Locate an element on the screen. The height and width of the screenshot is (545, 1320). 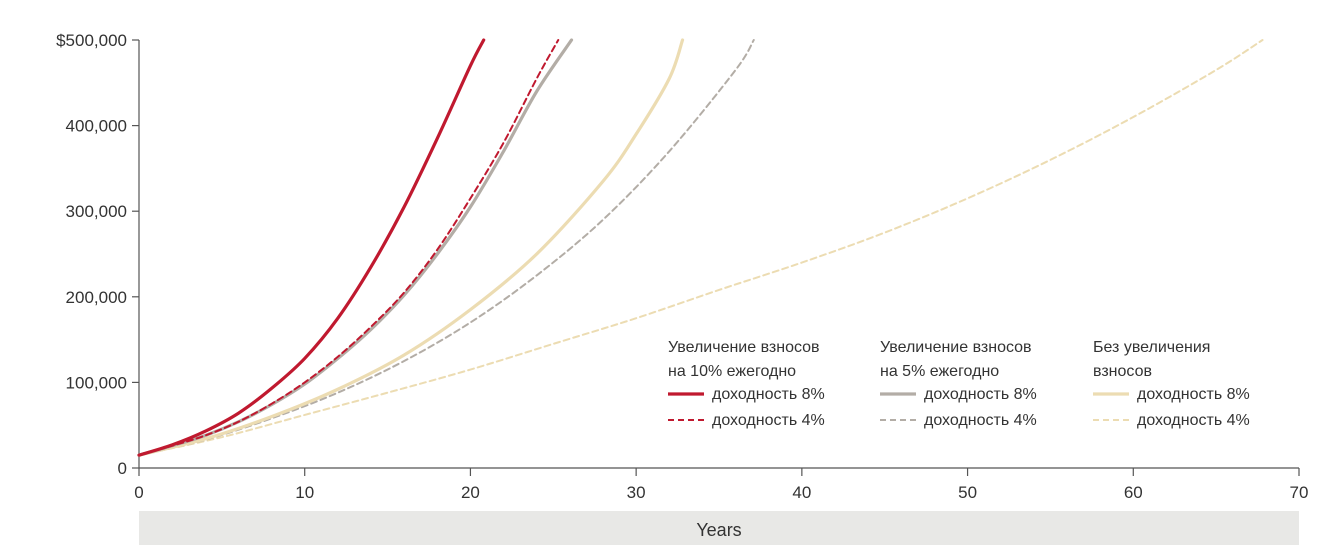
x-axis-label: Years is located at coordinates (718, 530).